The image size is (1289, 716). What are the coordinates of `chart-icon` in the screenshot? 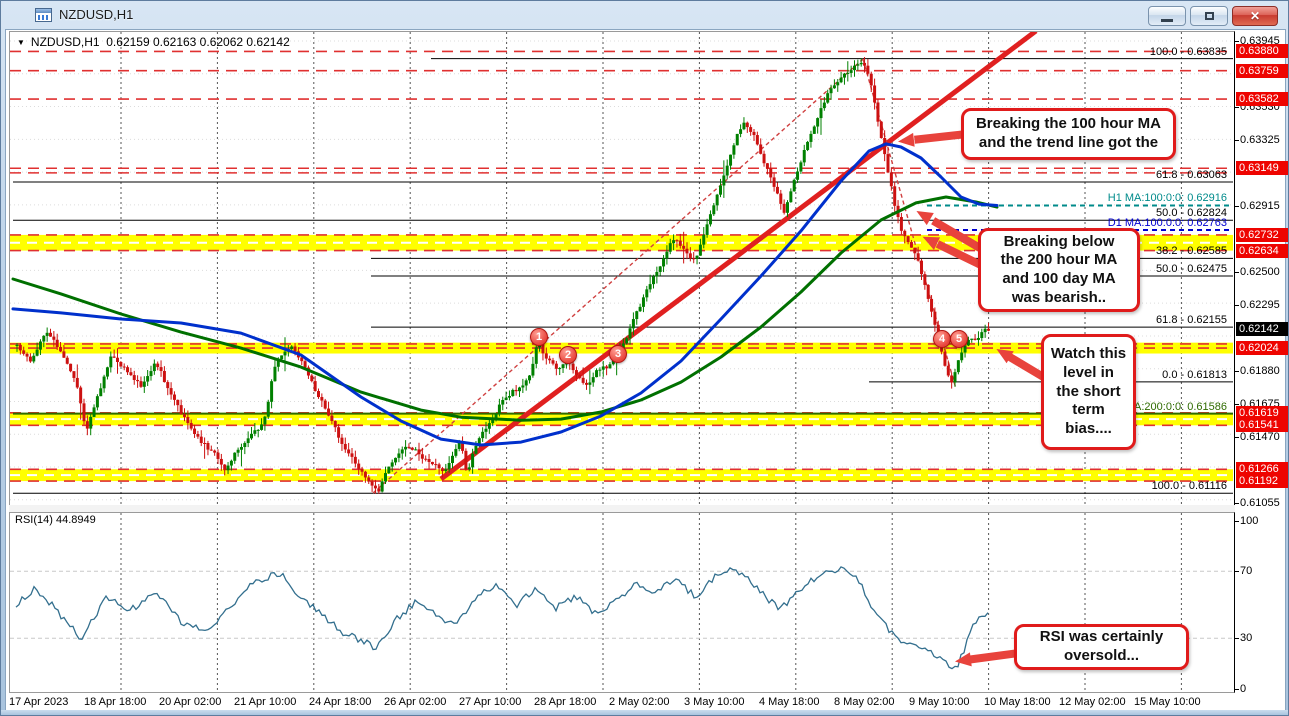 It's located at (43, 15).